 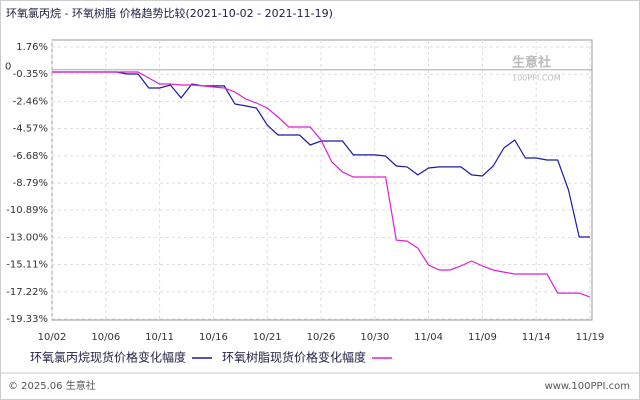 I want to click on y-tick-label: -13.00%, so click(x=27, y=237).